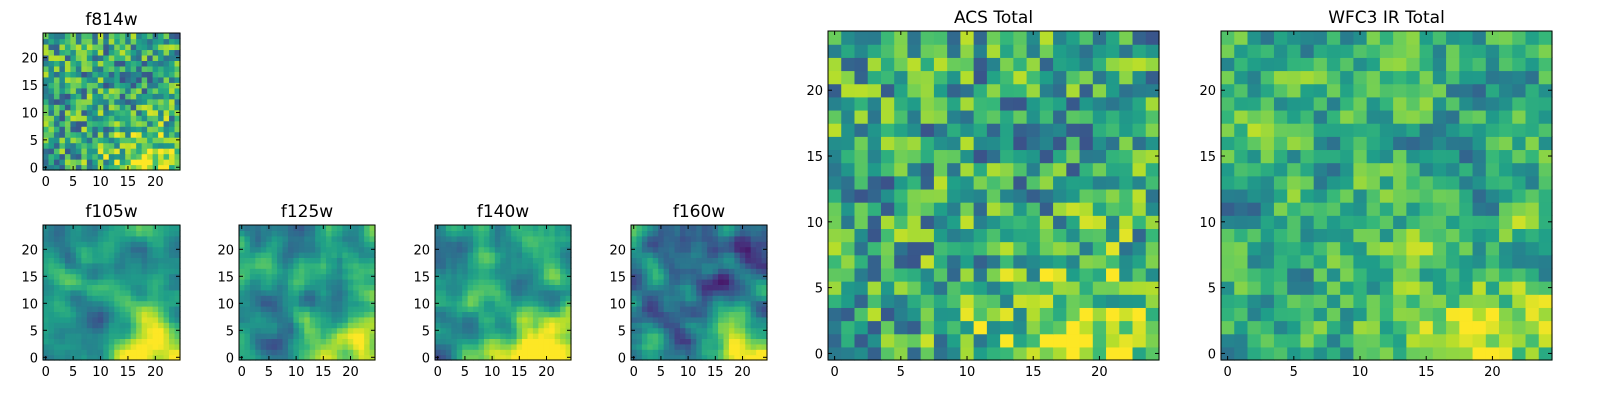 This screenshot has width=1600, height=400. Describe the element at coordinates (421, 250) in the screenshot. I see `y-tick-label: 20` at that location.